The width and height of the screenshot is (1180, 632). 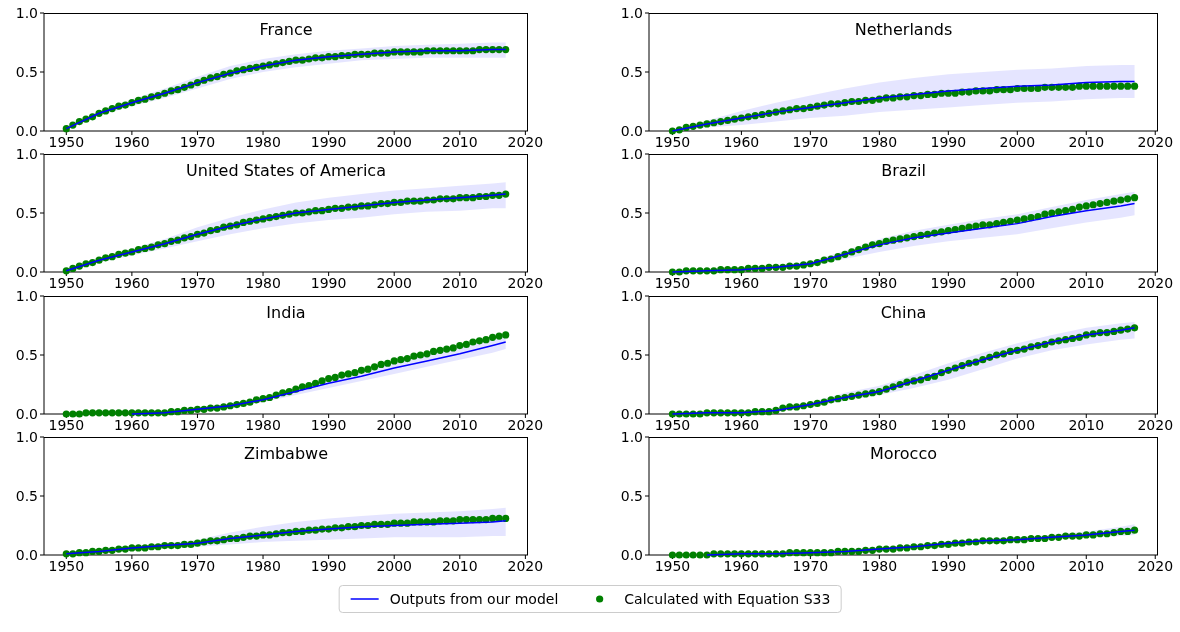 What do you see at coordinates (903, 453) in the screenshot?
I see `text: Morocco` at bounding box center [903, 453].